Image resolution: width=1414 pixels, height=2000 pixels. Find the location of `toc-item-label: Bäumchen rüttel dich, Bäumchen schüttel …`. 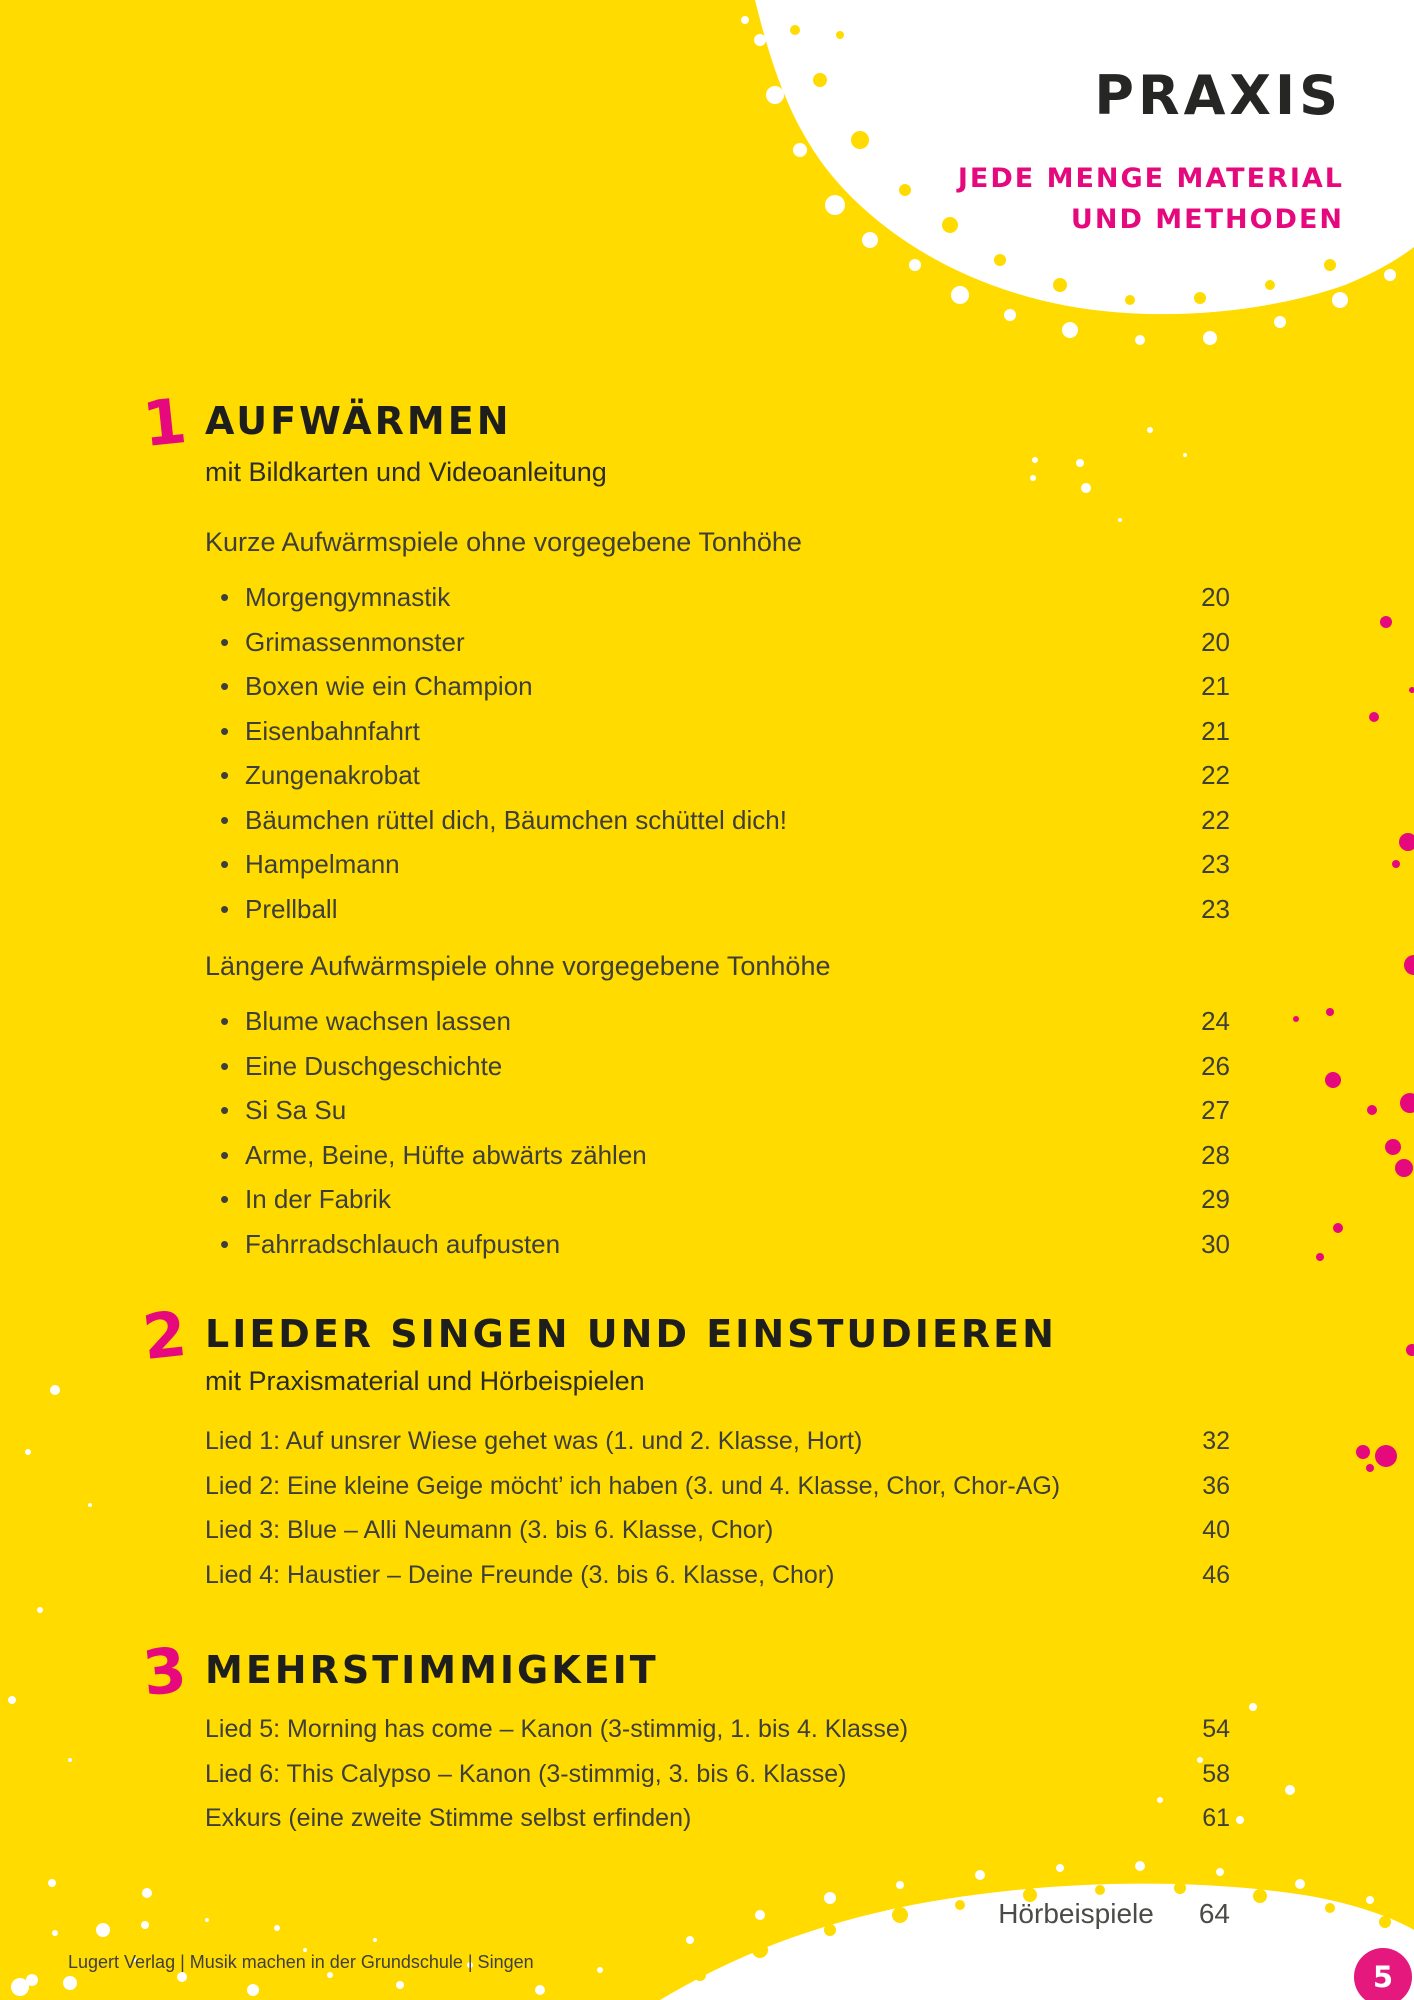

toc-item-label: Bäumchen rüttel dich, Bäumchen schüttel … is located at coordinates (516, 819).